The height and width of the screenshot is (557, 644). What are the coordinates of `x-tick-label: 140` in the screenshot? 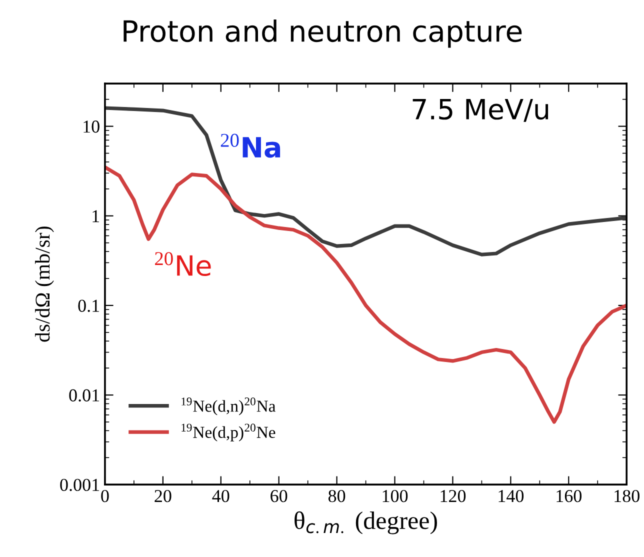 It's located at (511, 496).